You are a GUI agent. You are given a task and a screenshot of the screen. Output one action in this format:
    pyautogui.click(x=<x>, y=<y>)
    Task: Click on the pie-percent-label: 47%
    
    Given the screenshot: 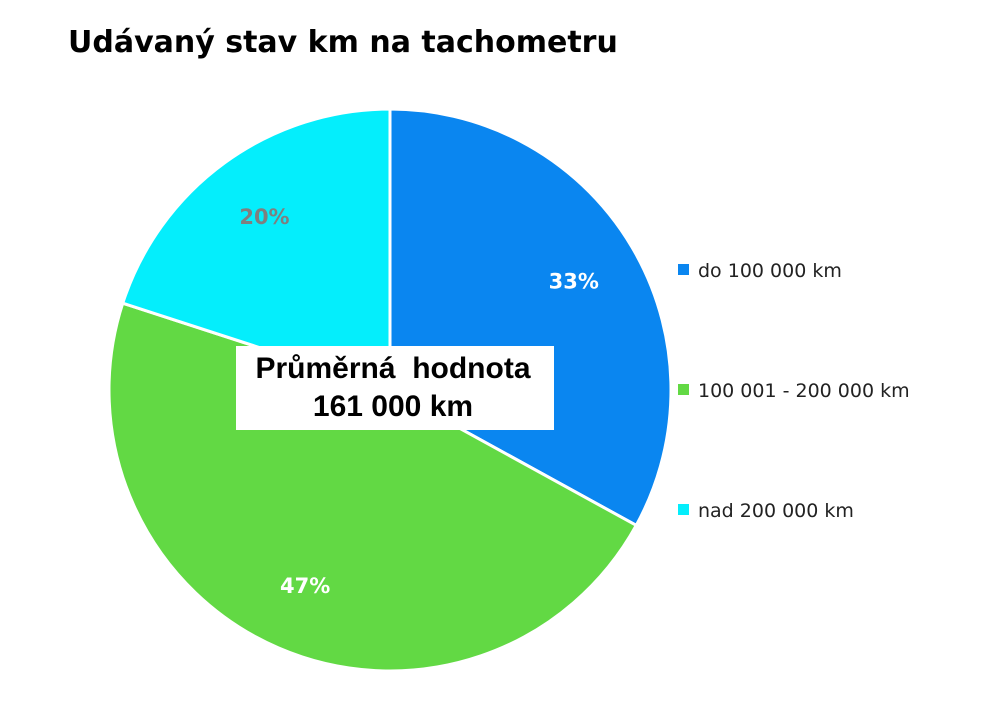 What is the action you would take?
    pyautogui.click(x=305, y=586)
    